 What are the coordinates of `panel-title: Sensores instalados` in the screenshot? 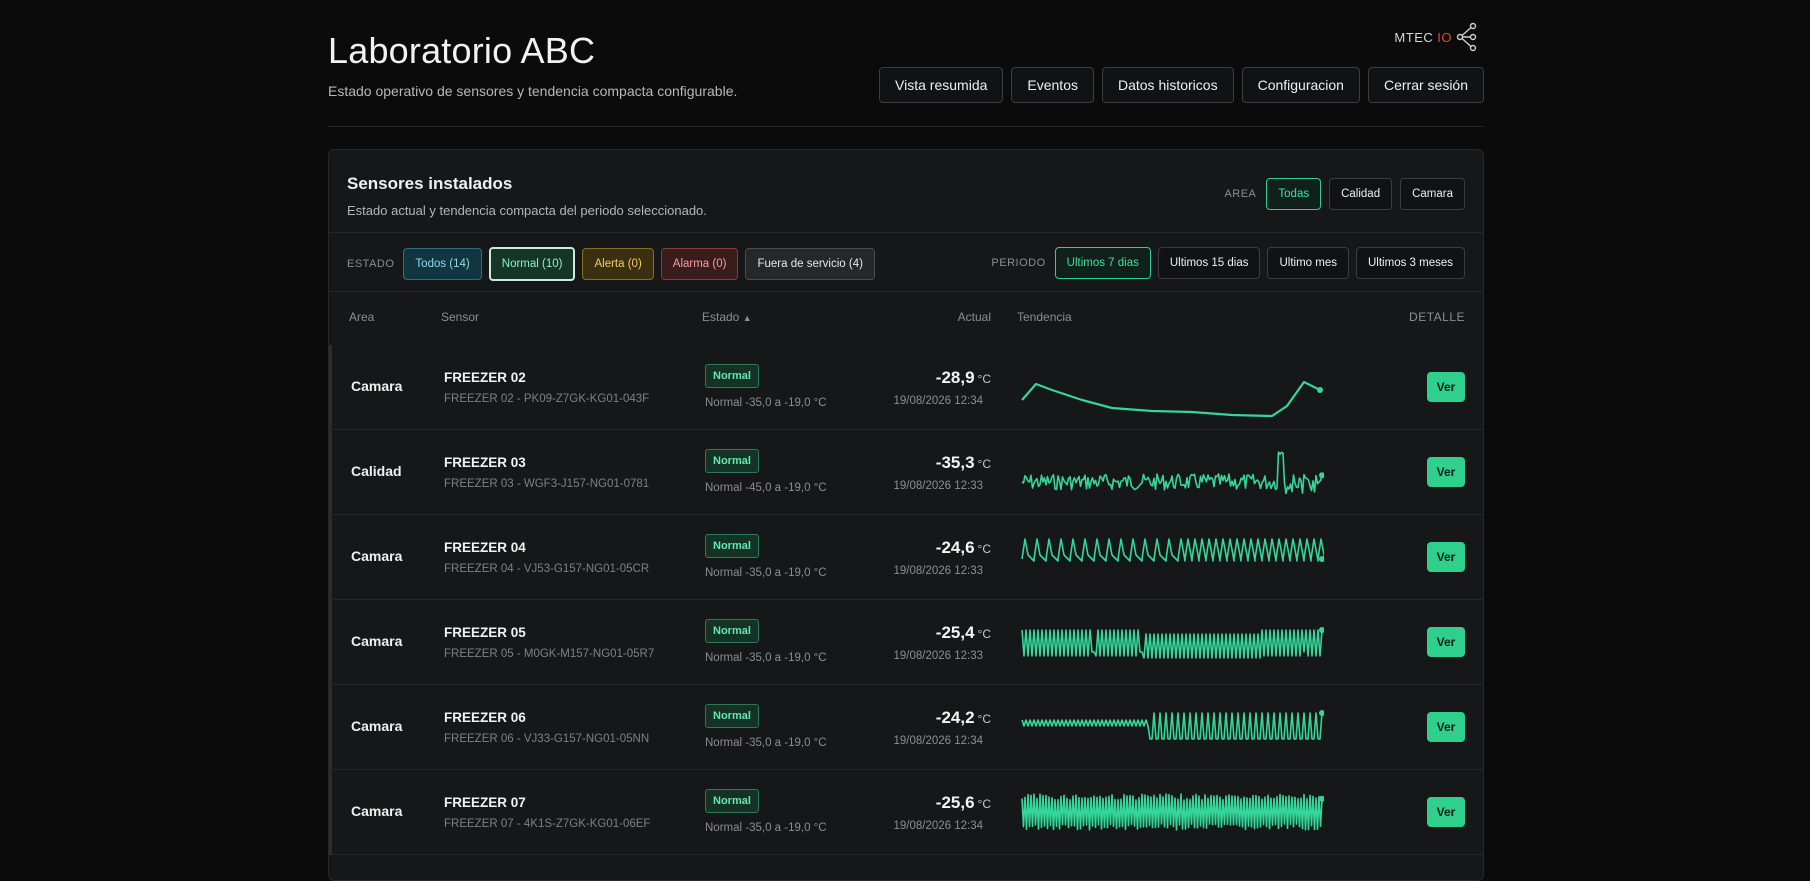 It's located at (429, 184).